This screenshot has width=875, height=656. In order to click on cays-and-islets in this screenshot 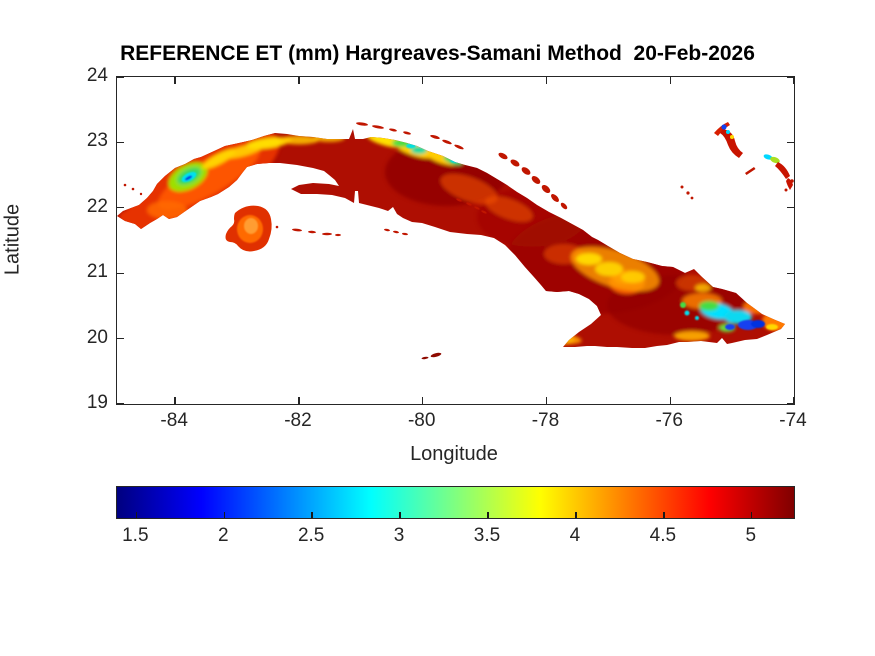, I will do `click(408, 179)`.